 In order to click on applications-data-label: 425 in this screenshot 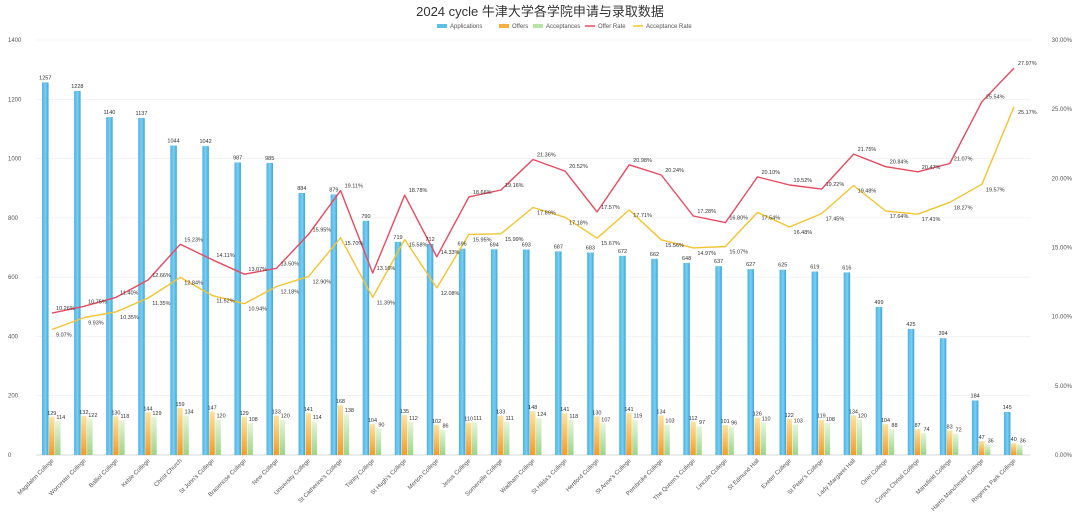, I will do `click(910, 325)`.